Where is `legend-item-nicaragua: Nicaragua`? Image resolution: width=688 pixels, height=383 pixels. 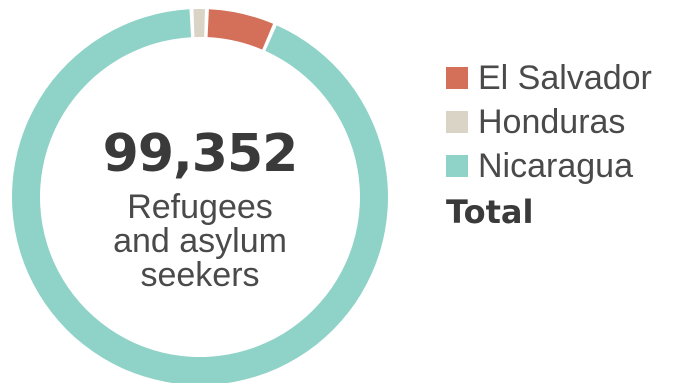
legend-item-nicaragua: Nicaragua is located at coordinates (549, 166).